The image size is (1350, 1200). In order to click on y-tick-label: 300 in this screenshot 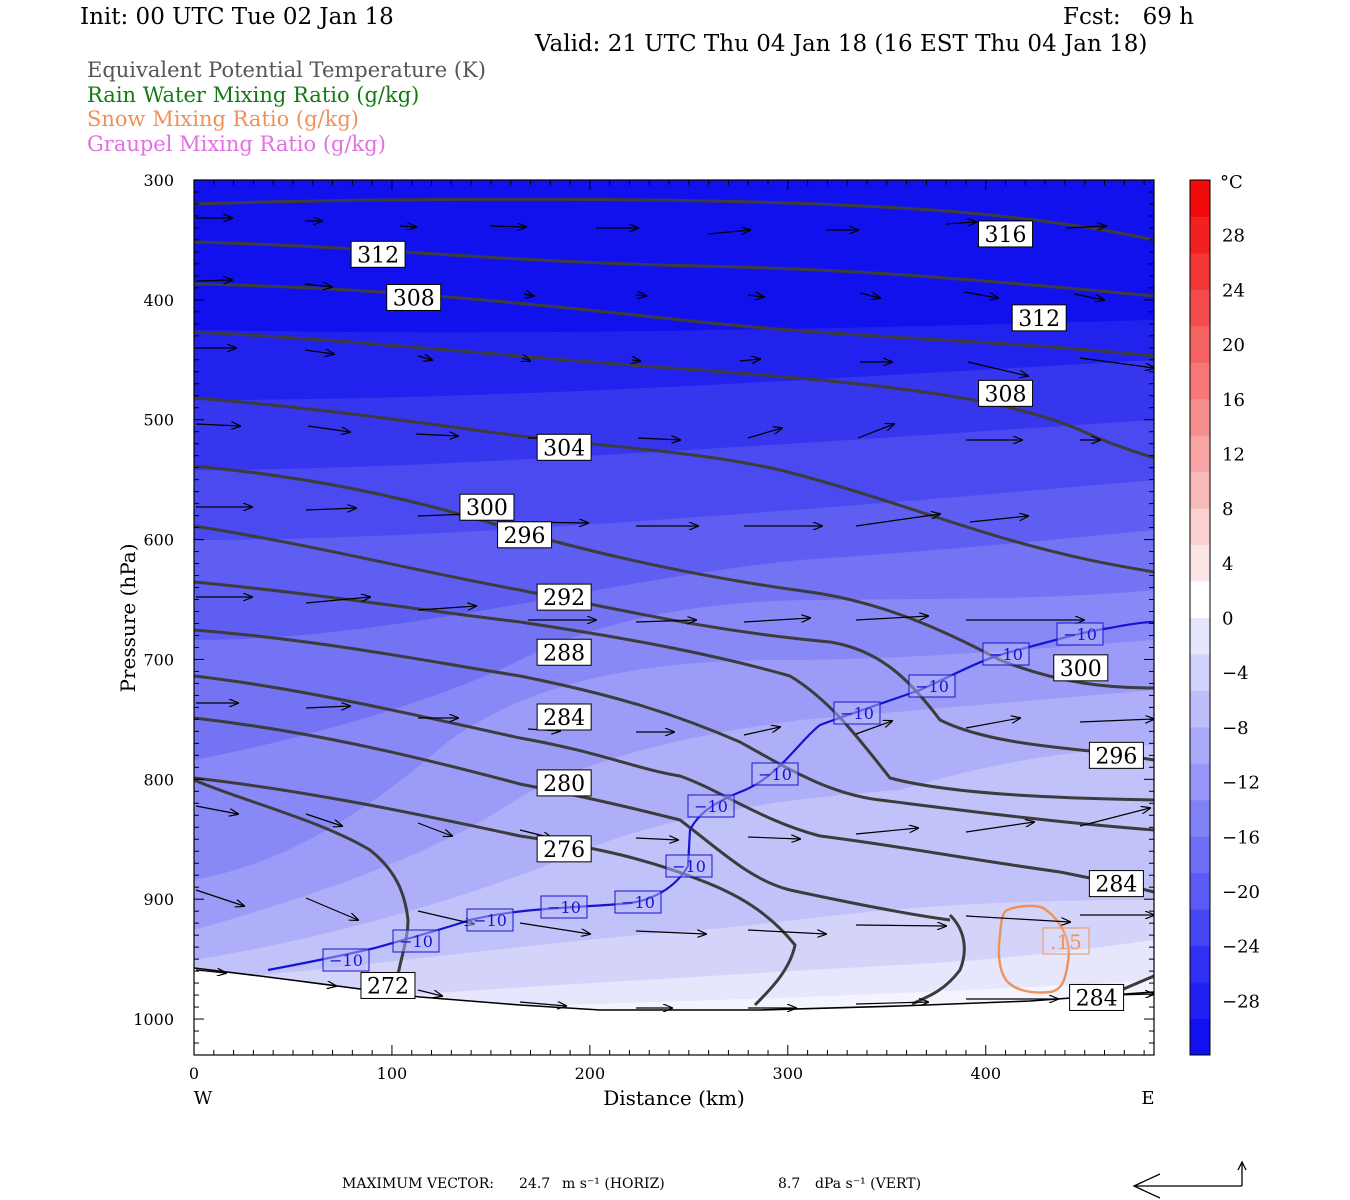, I will do `click(158, 180)`.